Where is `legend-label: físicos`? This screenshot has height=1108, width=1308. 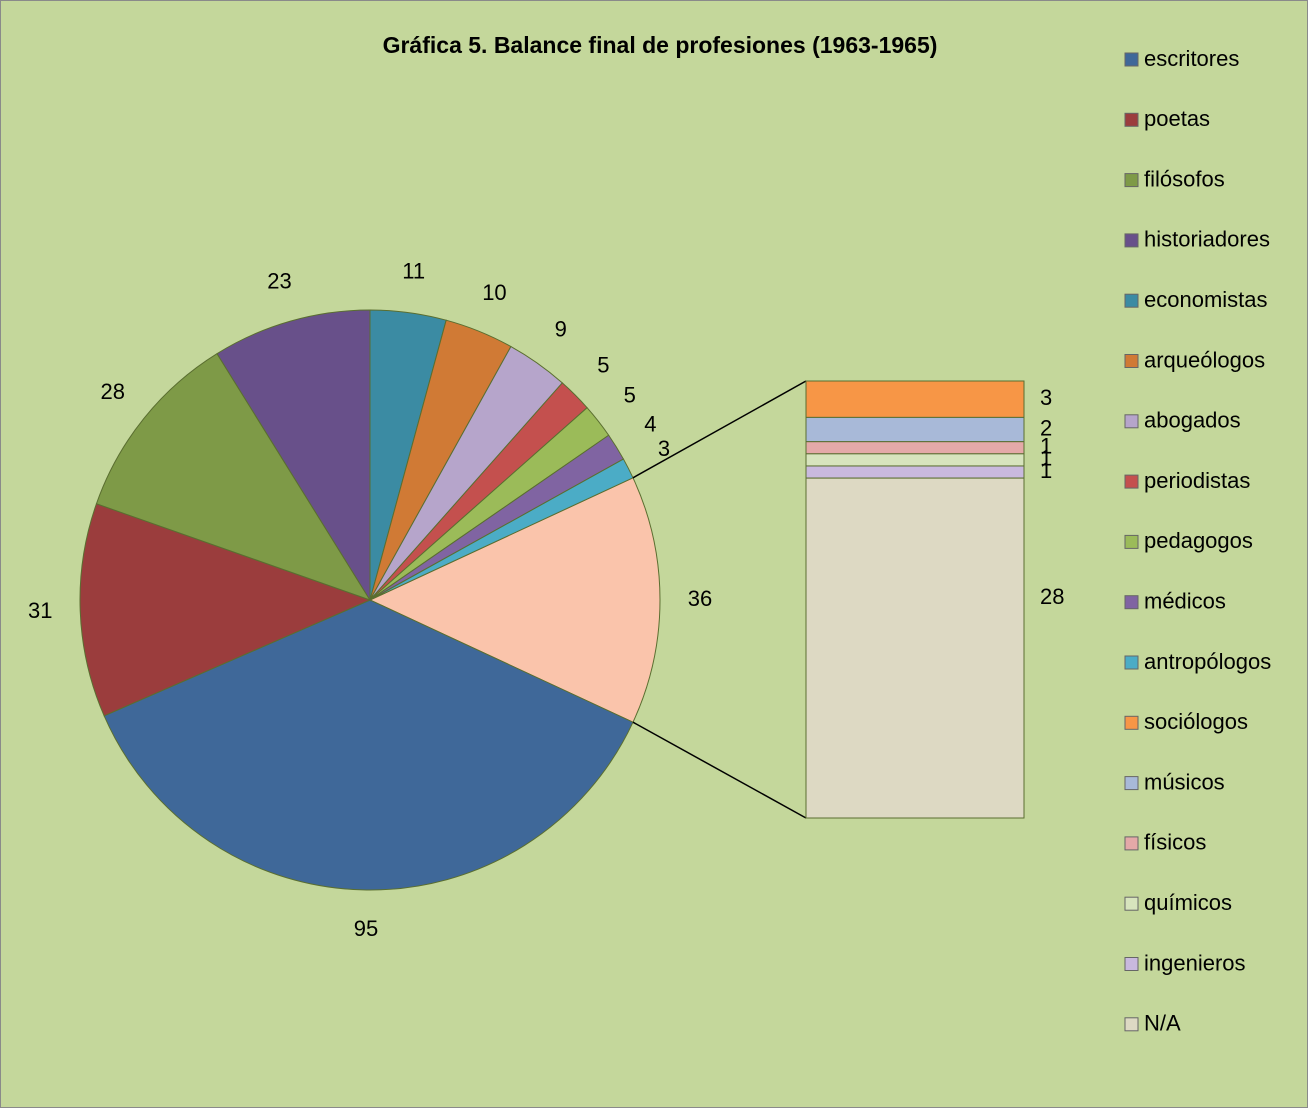
legend-label: físicos is located at coordinates (1175, 842).